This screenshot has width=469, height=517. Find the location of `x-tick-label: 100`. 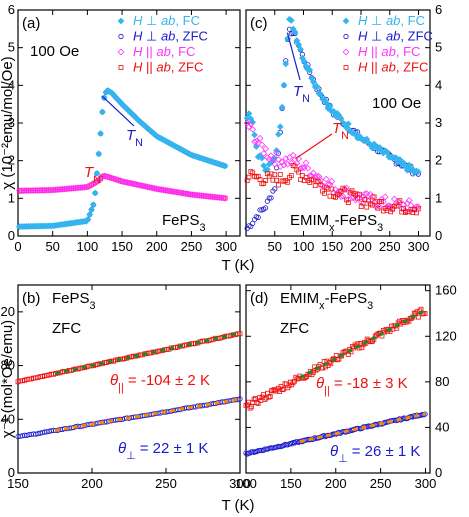

x-tick-label: 100 is located at coordinates (304, 246).